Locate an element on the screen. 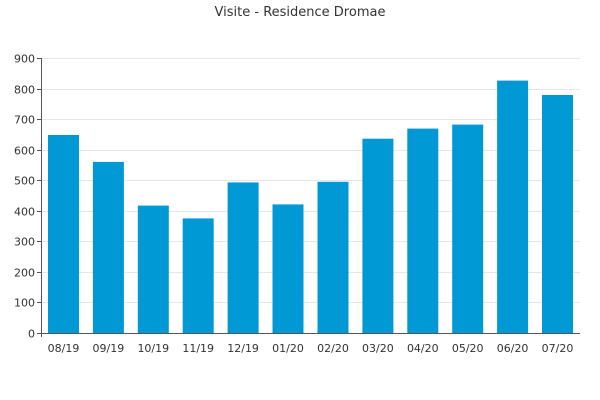 The height and width of the screenshot is (400, 600). y-tick-label: 400 is located at coordinates (24, 212).